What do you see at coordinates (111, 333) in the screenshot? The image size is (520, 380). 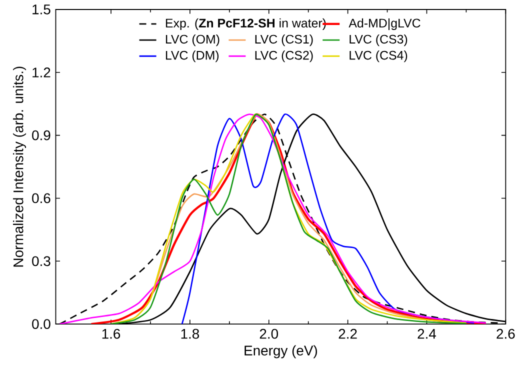 I see `x-tick-label: 1.6` at bounding box center [111, 333].